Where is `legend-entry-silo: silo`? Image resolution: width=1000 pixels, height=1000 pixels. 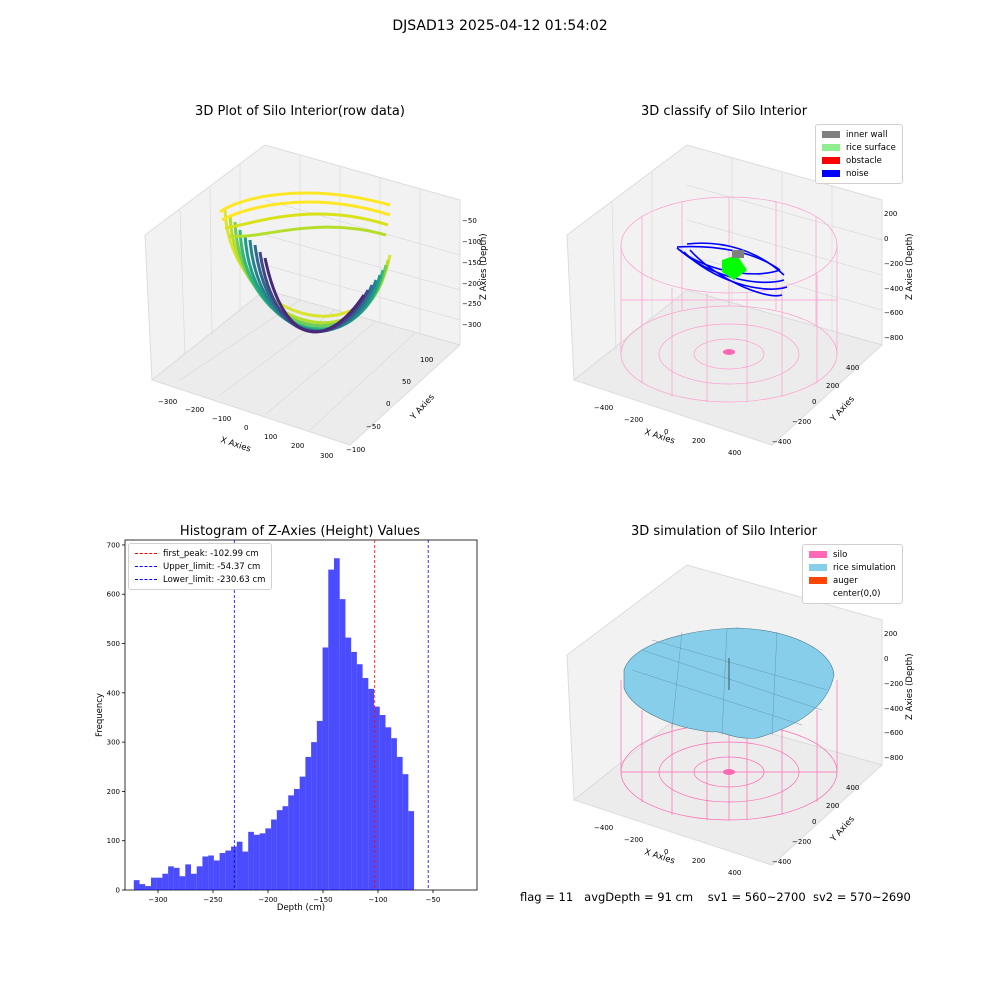 legend-entry-silo: silo is located at coordinates (852, 554).